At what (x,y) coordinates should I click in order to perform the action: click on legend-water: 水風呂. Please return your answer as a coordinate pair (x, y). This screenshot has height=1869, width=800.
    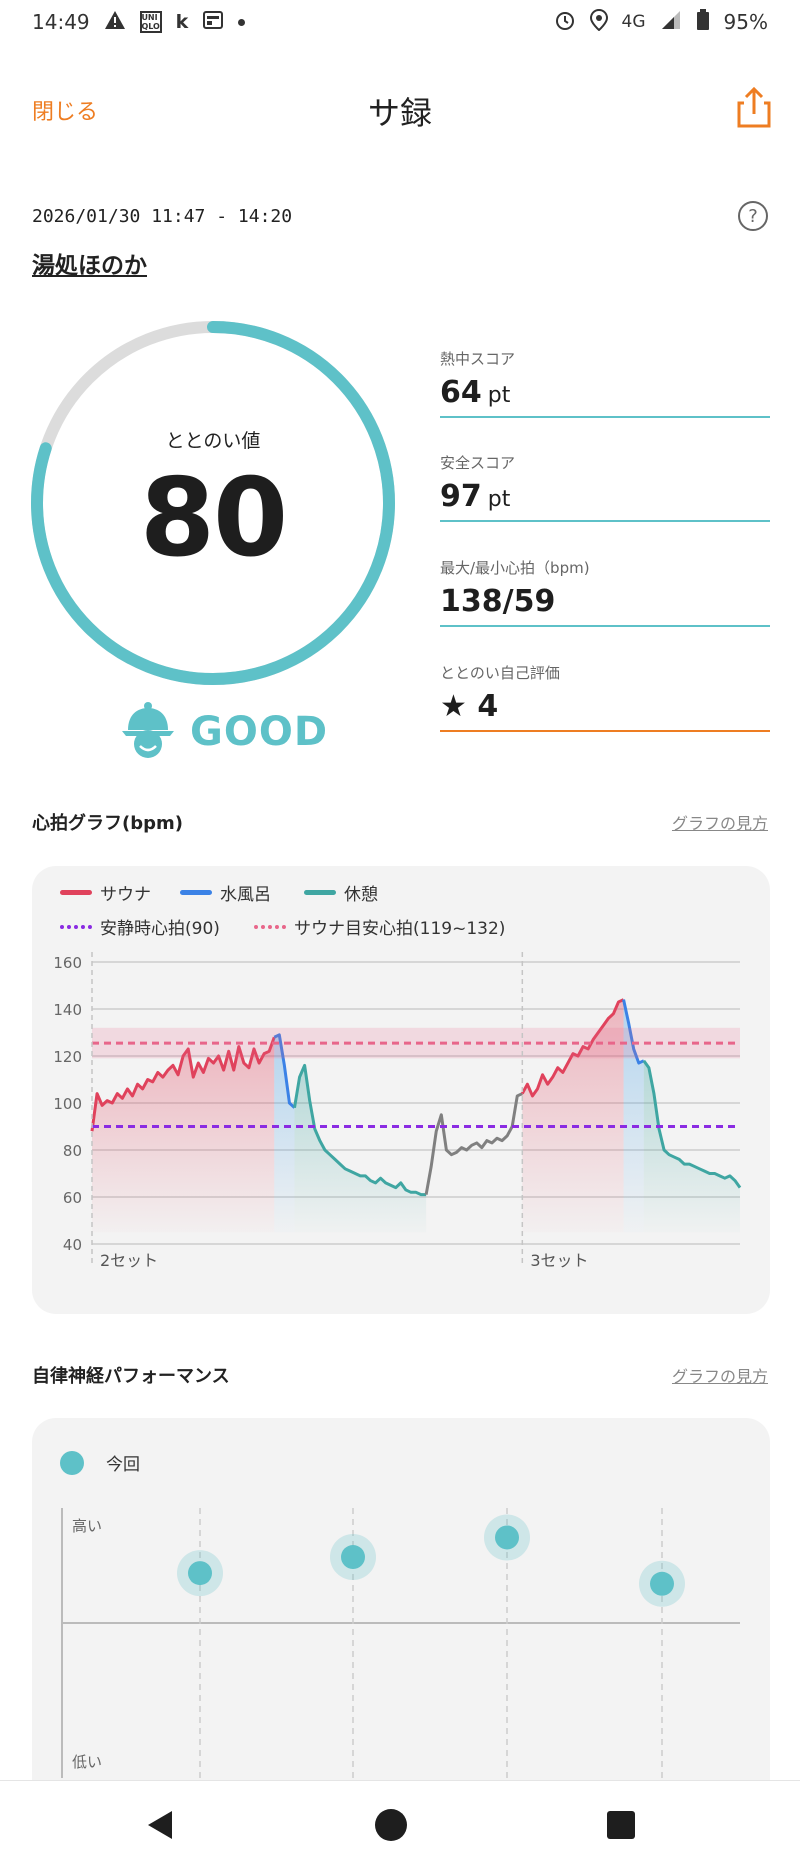
    Looking at the image, I should click on (225, 892).